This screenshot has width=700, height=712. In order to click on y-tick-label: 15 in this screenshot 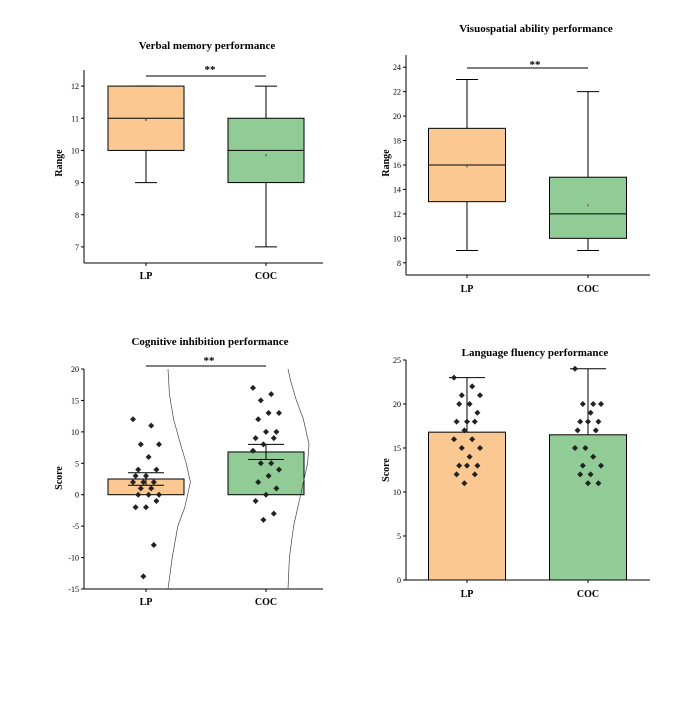, I will do `click(75, 400)`.